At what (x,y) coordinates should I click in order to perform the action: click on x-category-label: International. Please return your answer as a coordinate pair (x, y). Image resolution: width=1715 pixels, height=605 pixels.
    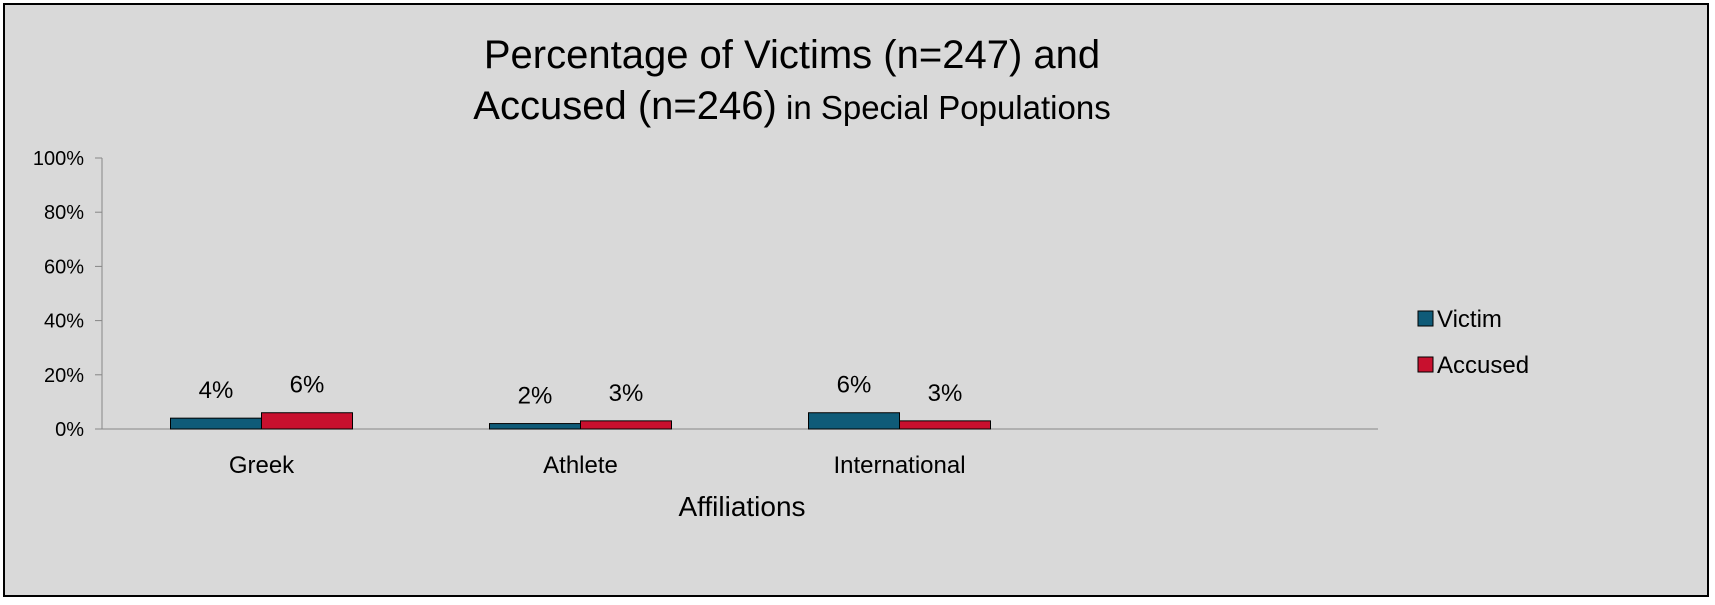
    Looking at the image, I should click on (899, 465).